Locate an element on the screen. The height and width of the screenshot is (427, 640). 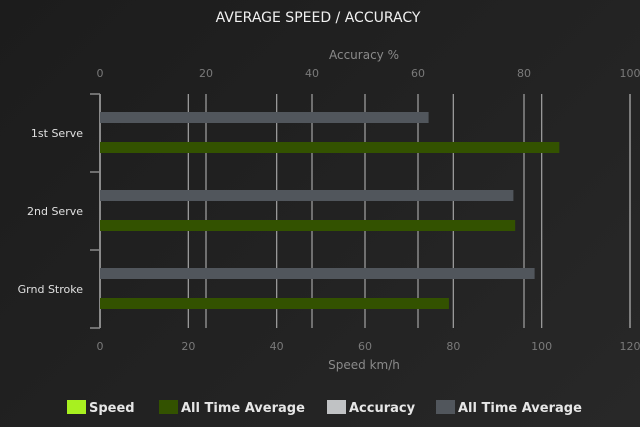
chart-title: AVERAGE SPEED / ACCURACY is located at coordinates (318, 18).